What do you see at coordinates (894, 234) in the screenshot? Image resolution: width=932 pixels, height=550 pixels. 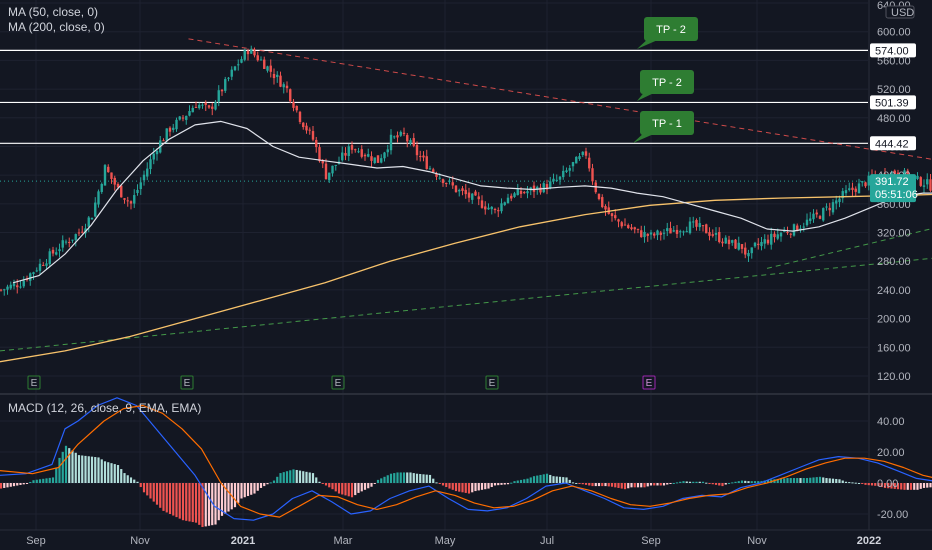 I see `price-tick-label: 320.00` at bounding box center [894, 234].